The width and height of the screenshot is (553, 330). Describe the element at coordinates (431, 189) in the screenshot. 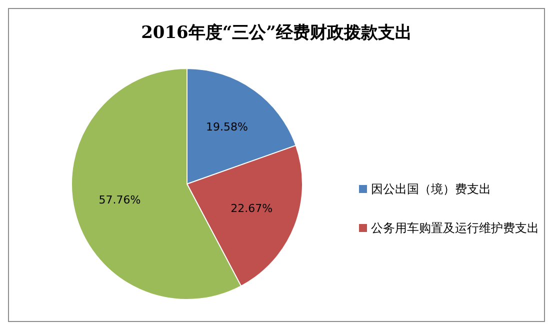

I see `legend-label: 因公出国（境）费支出` at that location.